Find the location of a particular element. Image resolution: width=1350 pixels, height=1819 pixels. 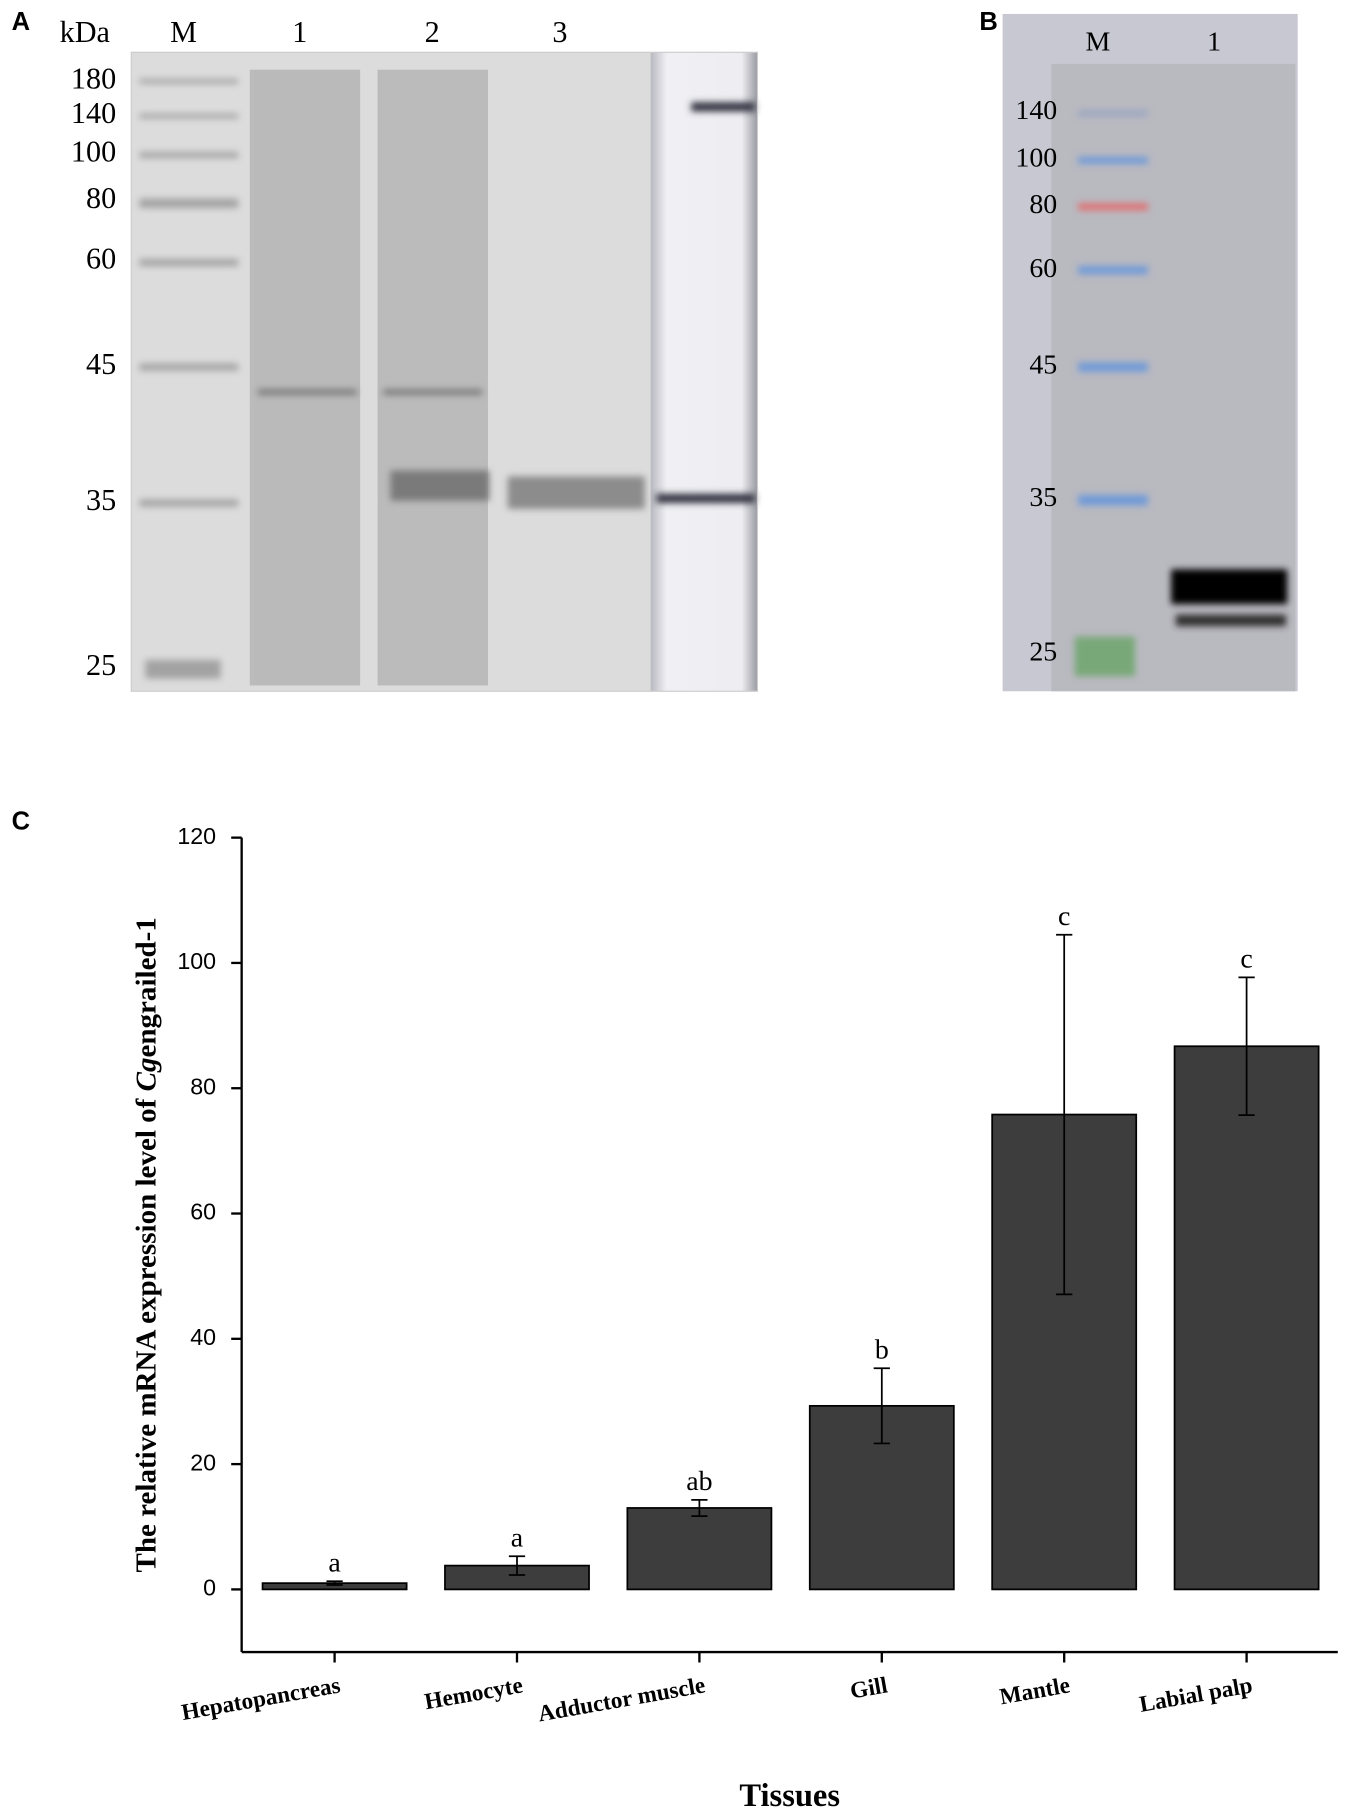

x-tick-label: Hepatopancreas is located at coordinates (260, 1699).